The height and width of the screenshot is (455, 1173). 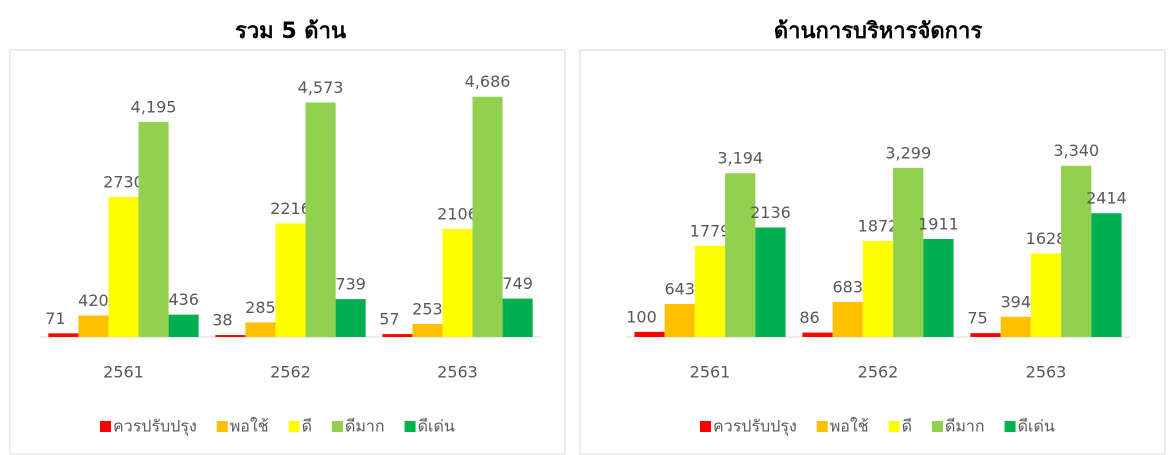 I want to click on data-label: 1779, so click(x=710, y=230).